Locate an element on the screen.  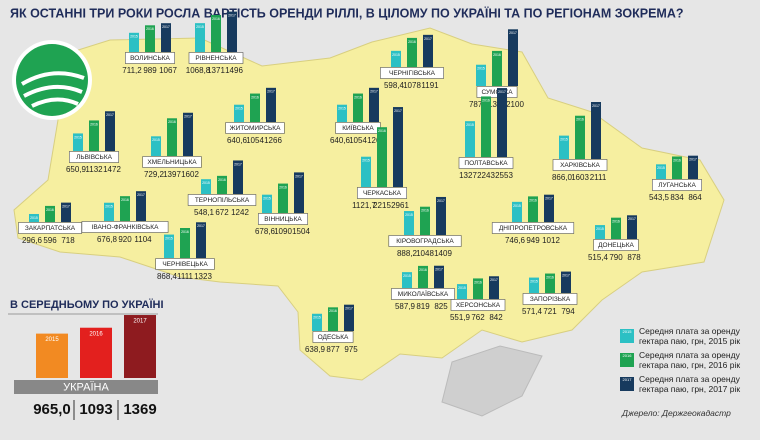
value-label: 296,6 is located at coordinates (32, 240).